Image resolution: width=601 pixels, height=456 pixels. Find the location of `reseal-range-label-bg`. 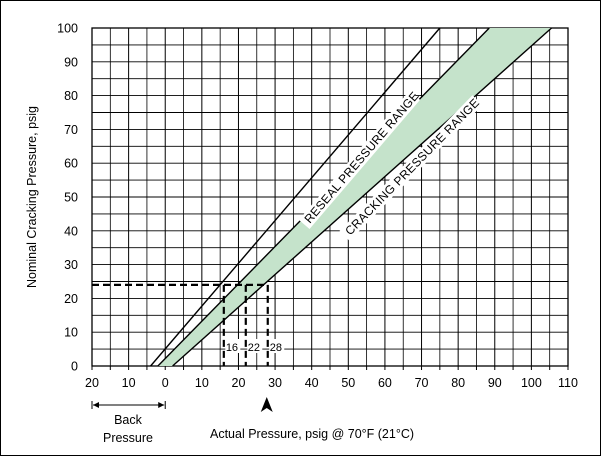

reseal-range-label-bg is located at coordinates (359, 160).